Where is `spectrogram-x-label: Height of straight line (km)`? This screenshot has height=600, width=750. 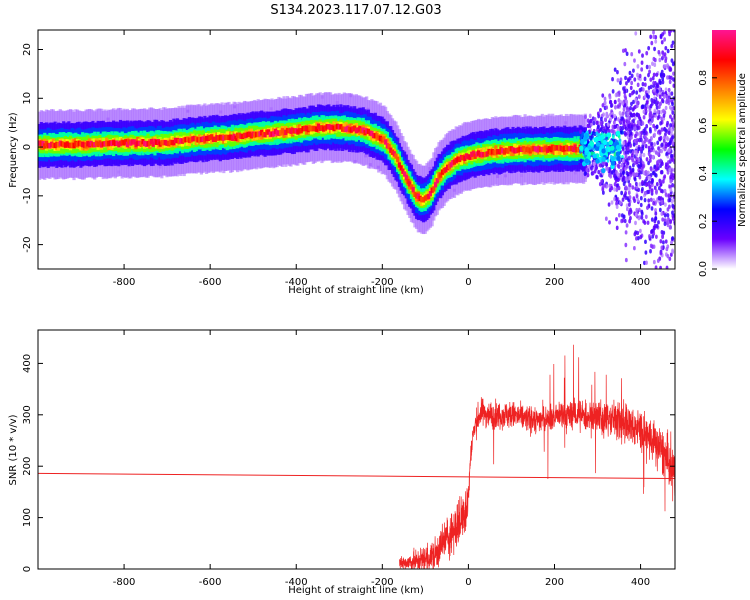
spectrogram-x-label: Height of straight line (km) is located at coordinates (356, 290).